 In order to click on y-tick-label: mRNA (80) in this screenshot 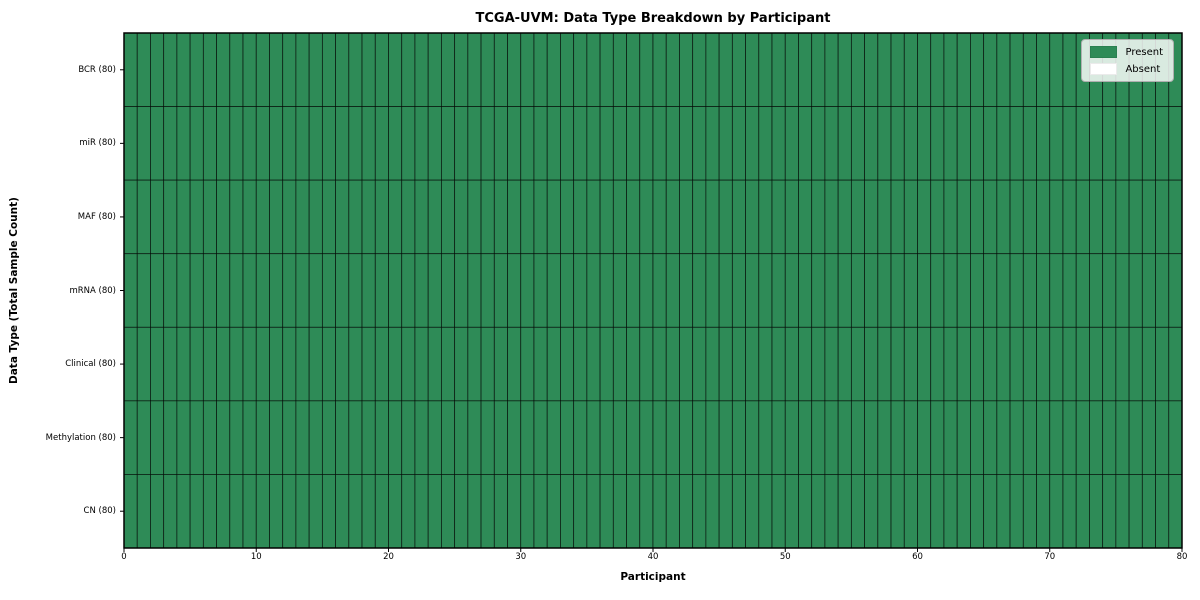, I will do `click(92, 290)`.